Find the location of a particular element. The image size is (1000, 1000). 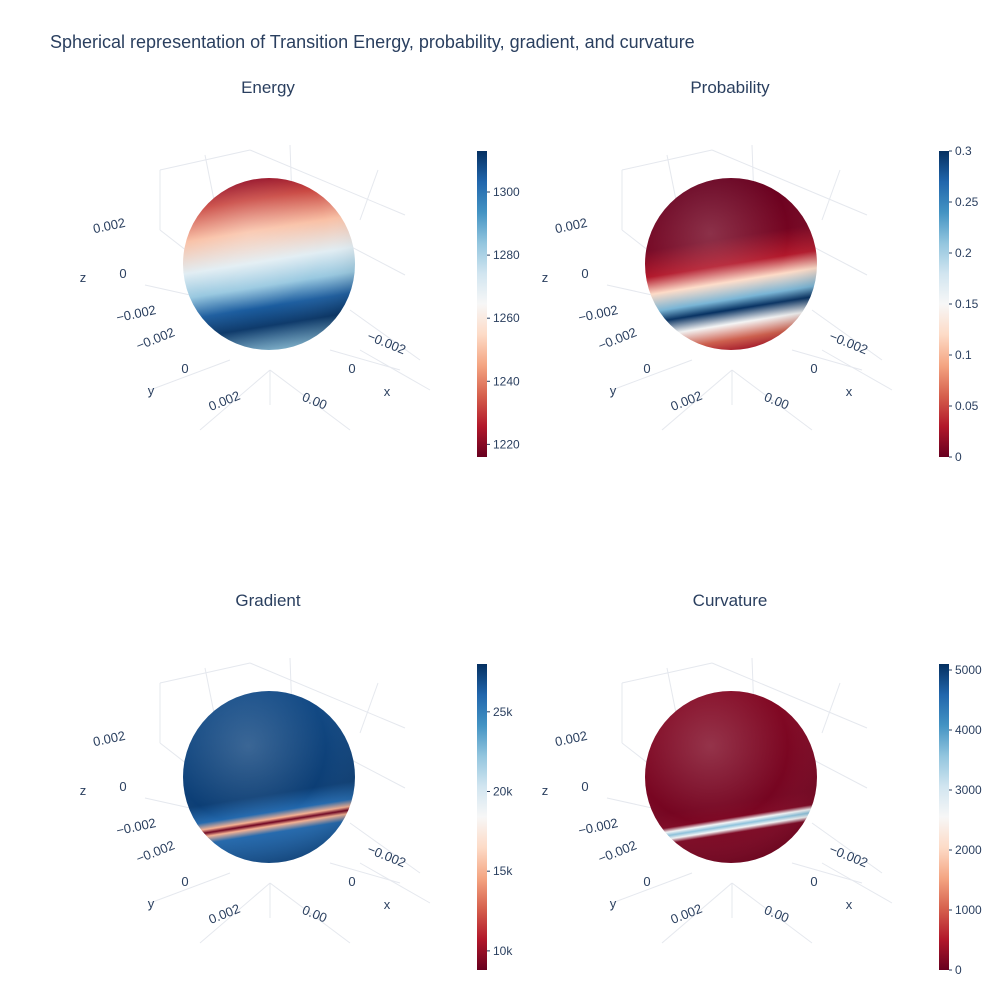

colorbar-tick-label: 10k is located at coordinates (503, 951).